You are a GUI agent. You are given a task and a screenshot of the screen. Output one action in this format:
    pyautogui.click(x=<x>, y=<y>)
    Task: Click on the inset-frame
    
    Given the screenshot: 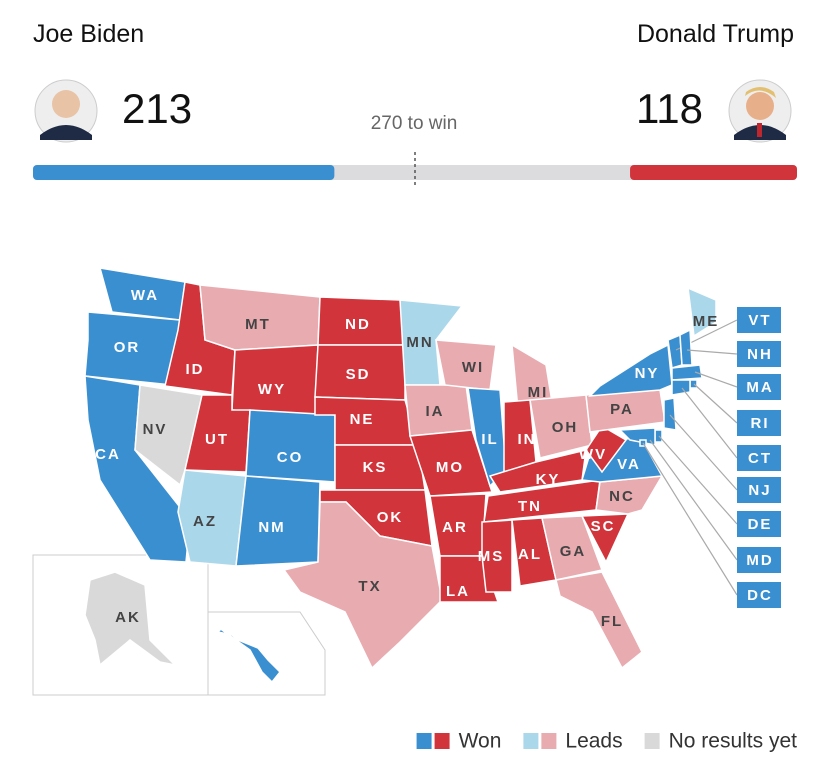 What is the action you would take?
    pyautogui.click(x=266, y=653)
    